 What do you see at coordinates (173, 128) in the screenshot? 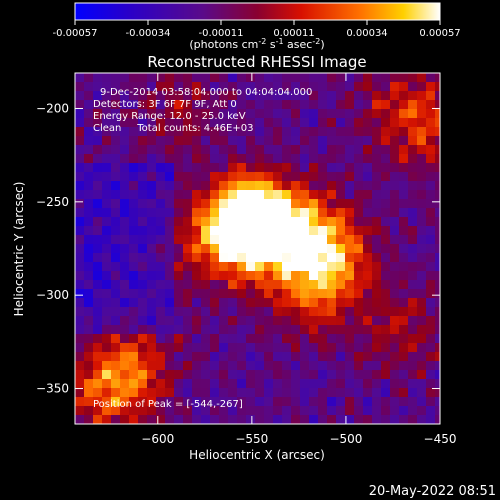
I see `info-line: Clean Total counts: 4.46E+03` at bounding box center [173, 128].